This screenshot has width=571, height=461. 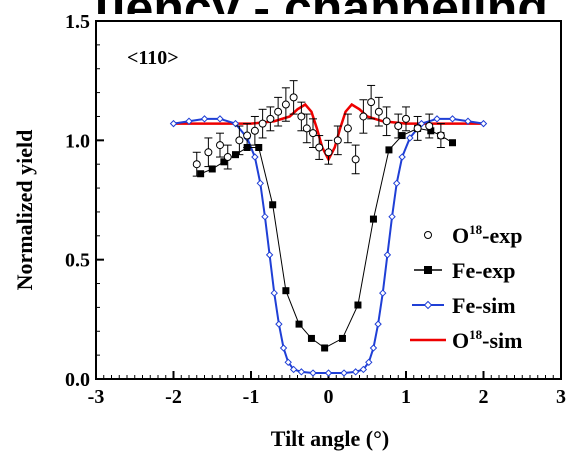 What do you see at coordinates (487, 235) in the screenshot?
I see `legend-label: O18-exp` at bounding box center [487, 235].